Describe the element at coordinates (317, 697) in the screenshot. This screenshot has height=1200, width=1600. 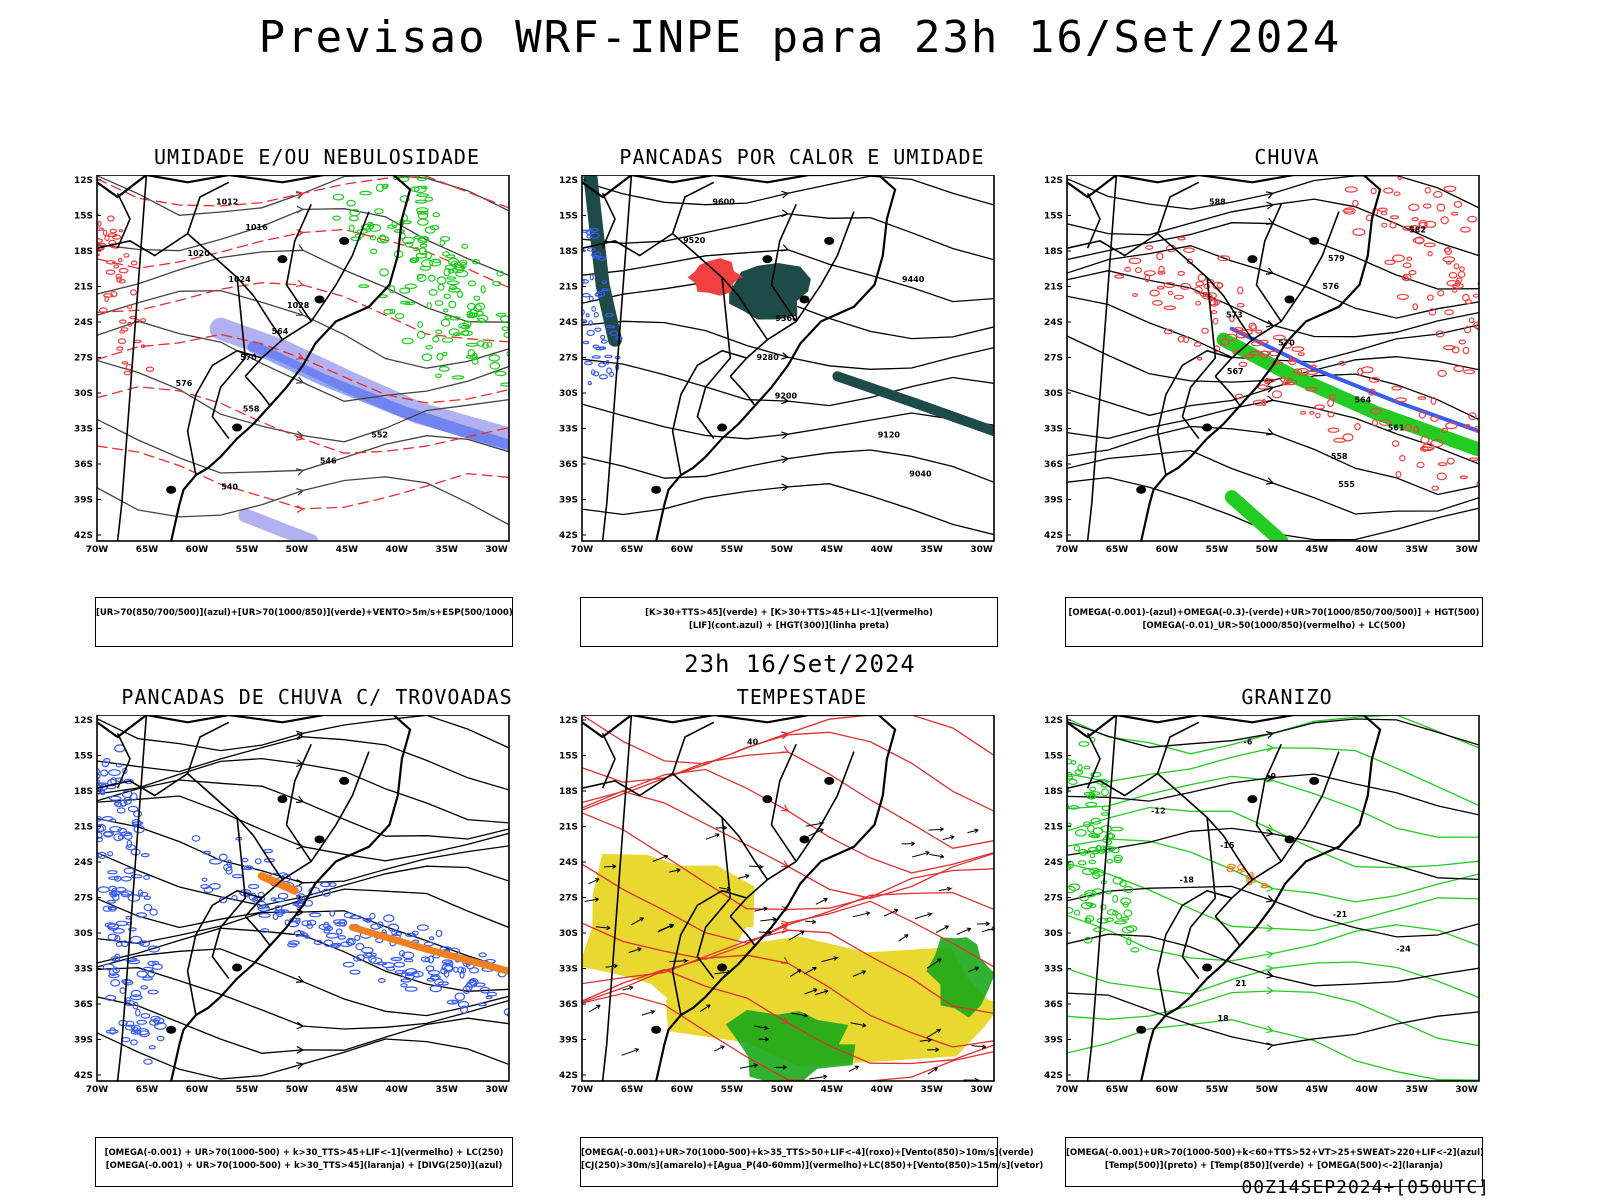
I see `panel-title: PANCADAS DE CHUVA C/ TROVOADAS` at that location.